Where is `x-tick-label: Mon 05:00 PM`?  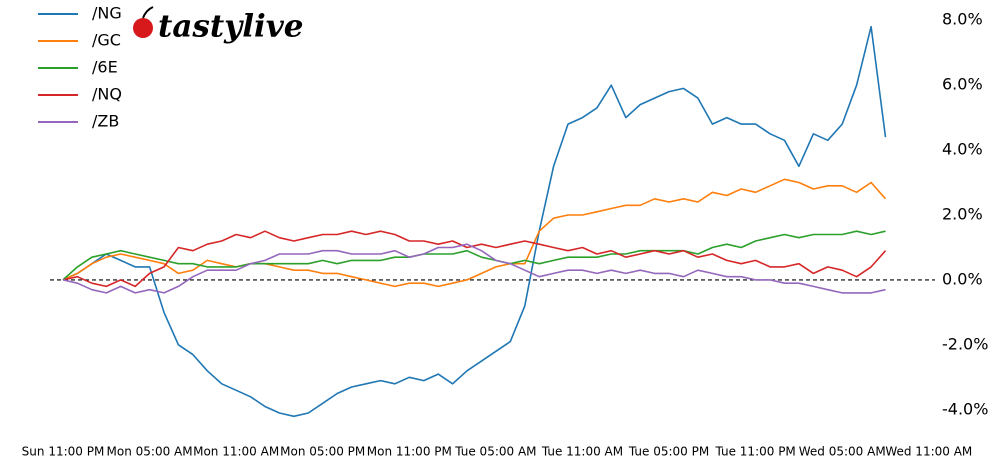 x-tick-label: Mon 05:00 PM is located at coordinates (322, 452).